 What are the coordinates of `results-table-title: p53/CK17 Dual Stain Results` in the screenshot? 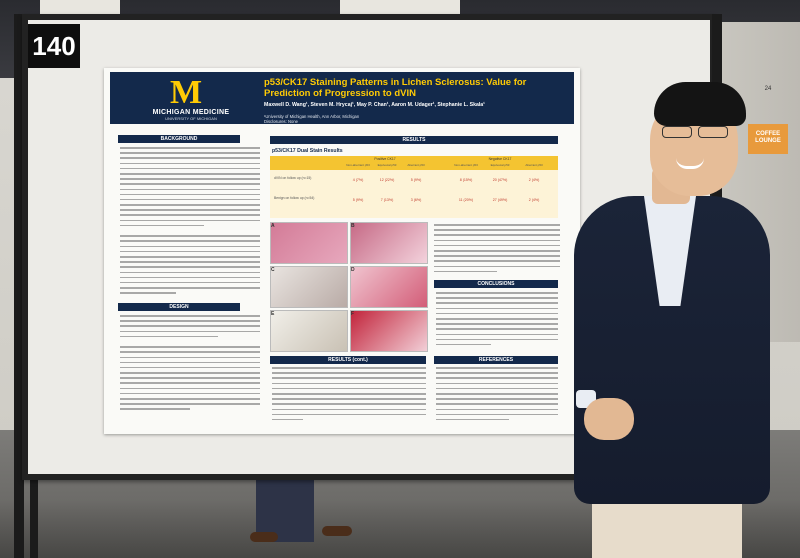 It's located at (307, 151).